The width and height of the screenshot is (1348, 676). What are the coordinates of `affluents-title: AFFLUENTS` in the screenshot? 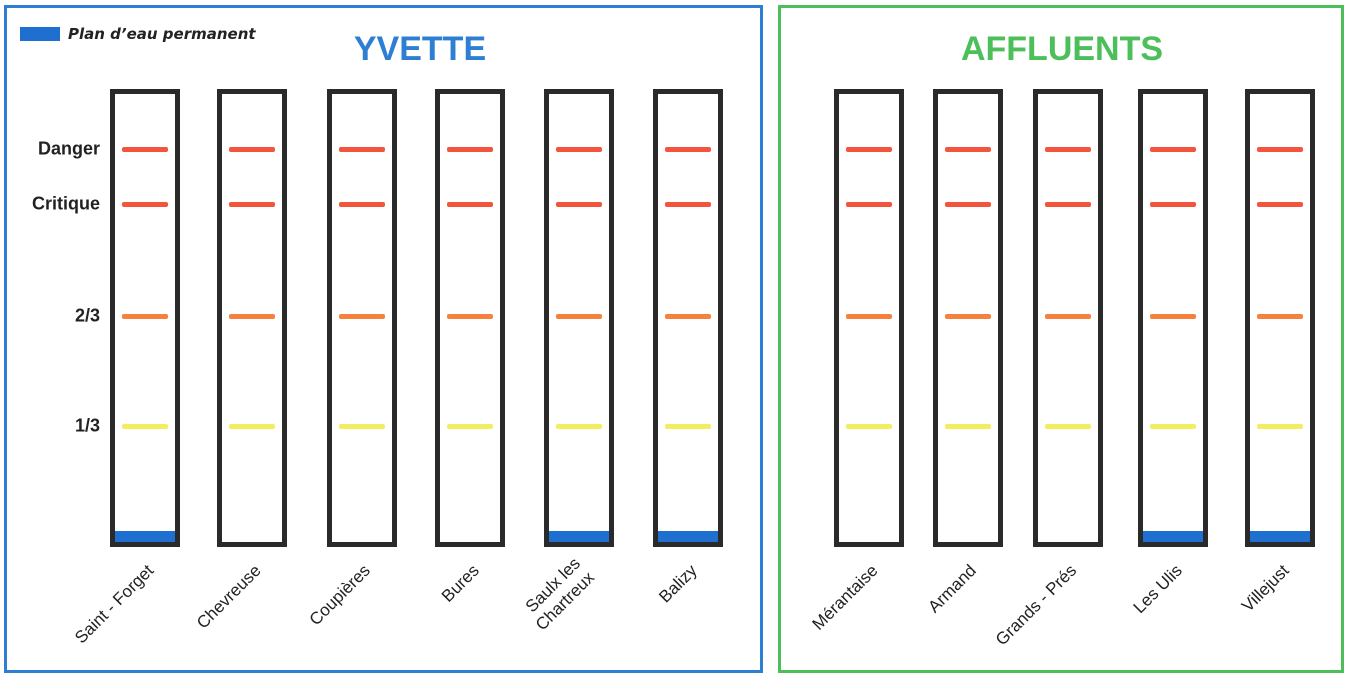 It's located at (1062, 49).